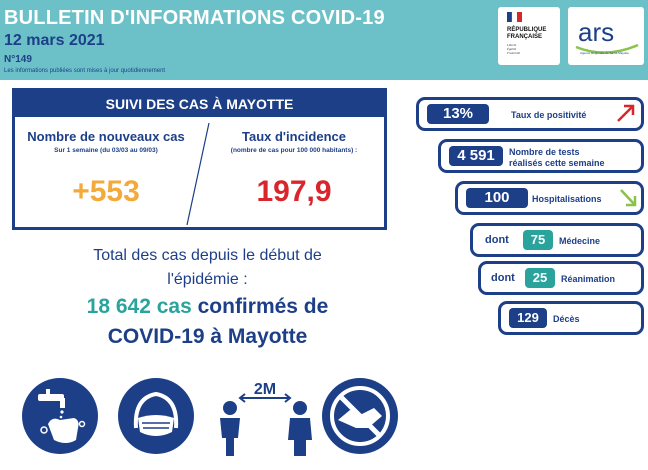 The image size is (648, 470). Describe the element at coordinates (54, 40) in the screenshot. I see `bulletin-date: 12 mars 2021` at that location.